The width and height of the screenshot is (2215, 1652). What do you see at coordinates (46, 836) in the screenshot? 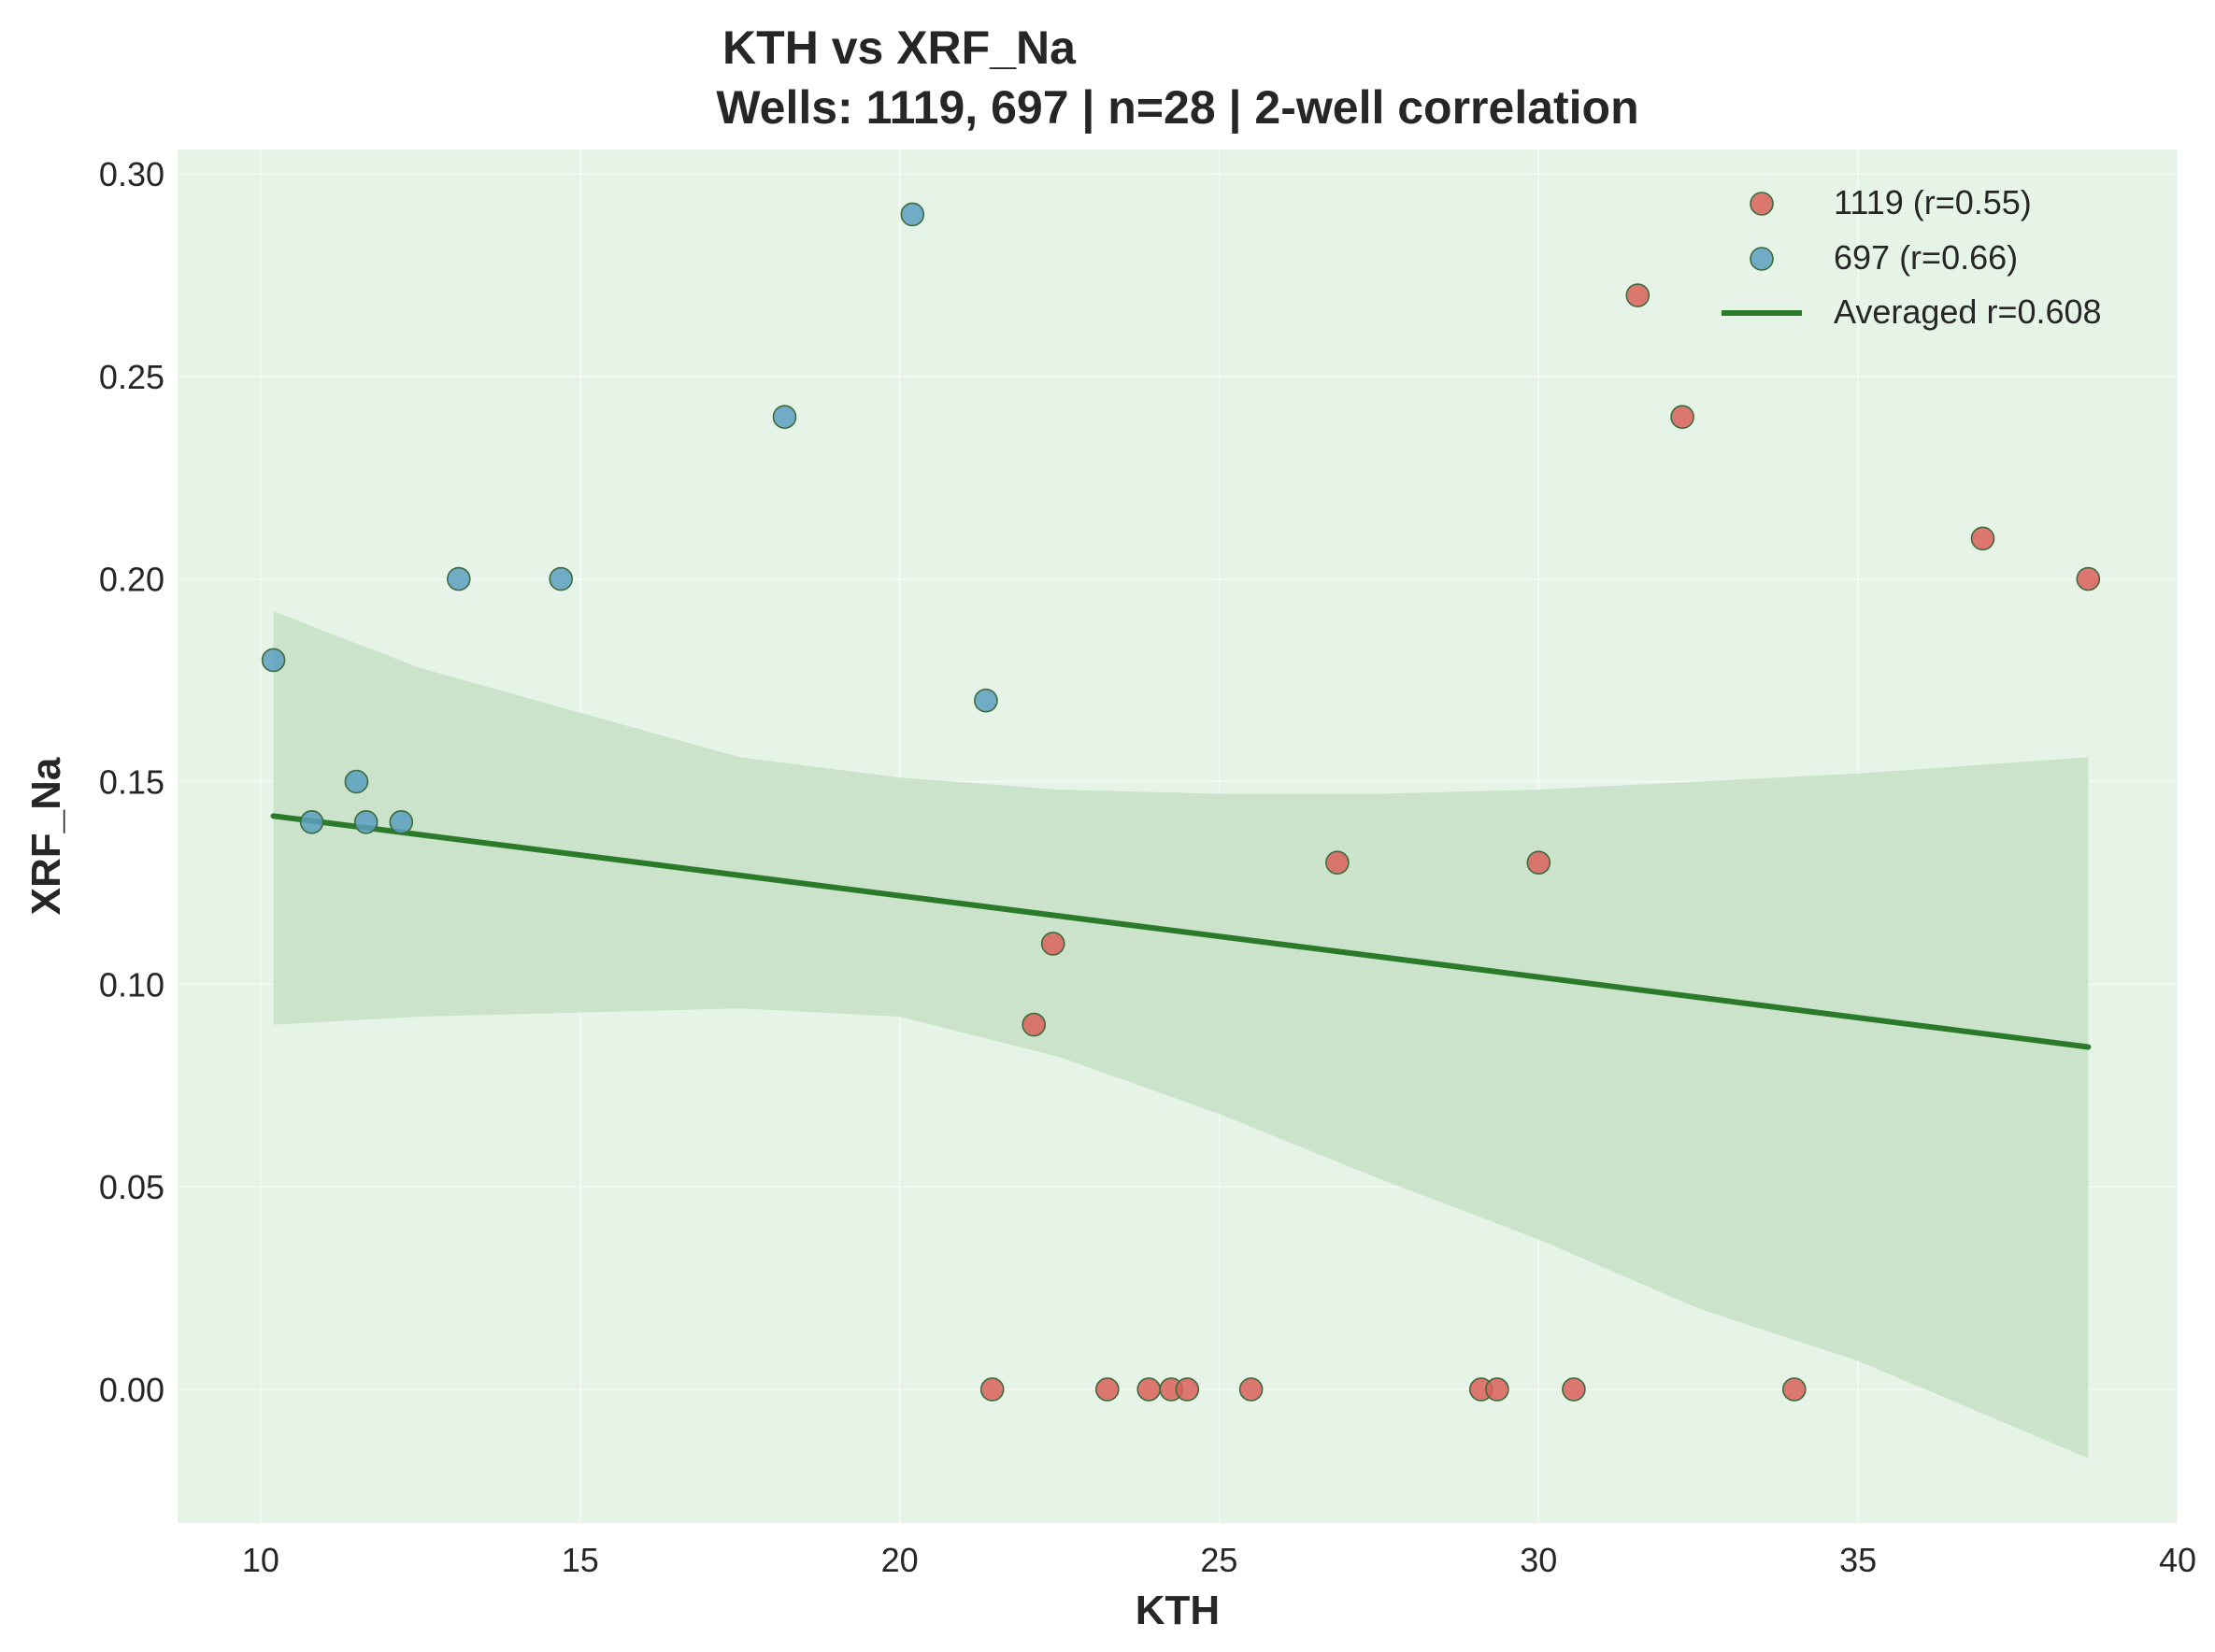
I see `y-axis-label: XRF_Na` at bounding box center [46, 836].